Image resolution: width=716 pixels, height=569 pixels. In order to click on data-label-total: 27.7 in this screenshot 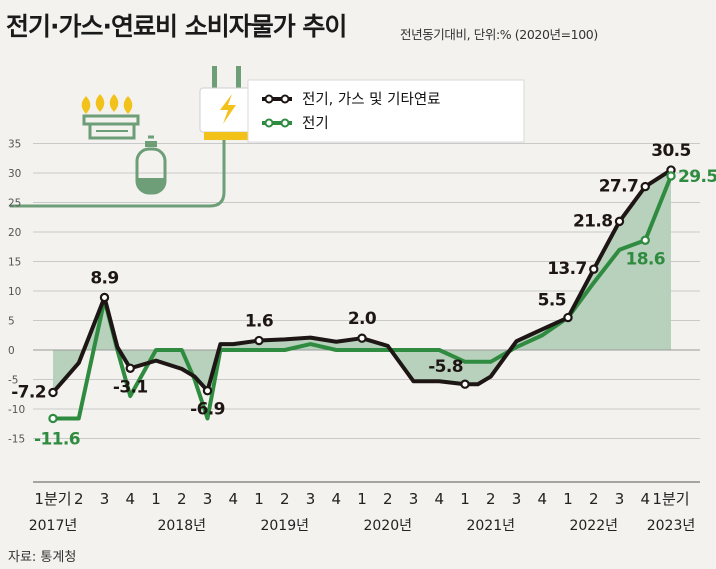, I will do `click(619, 187)`.